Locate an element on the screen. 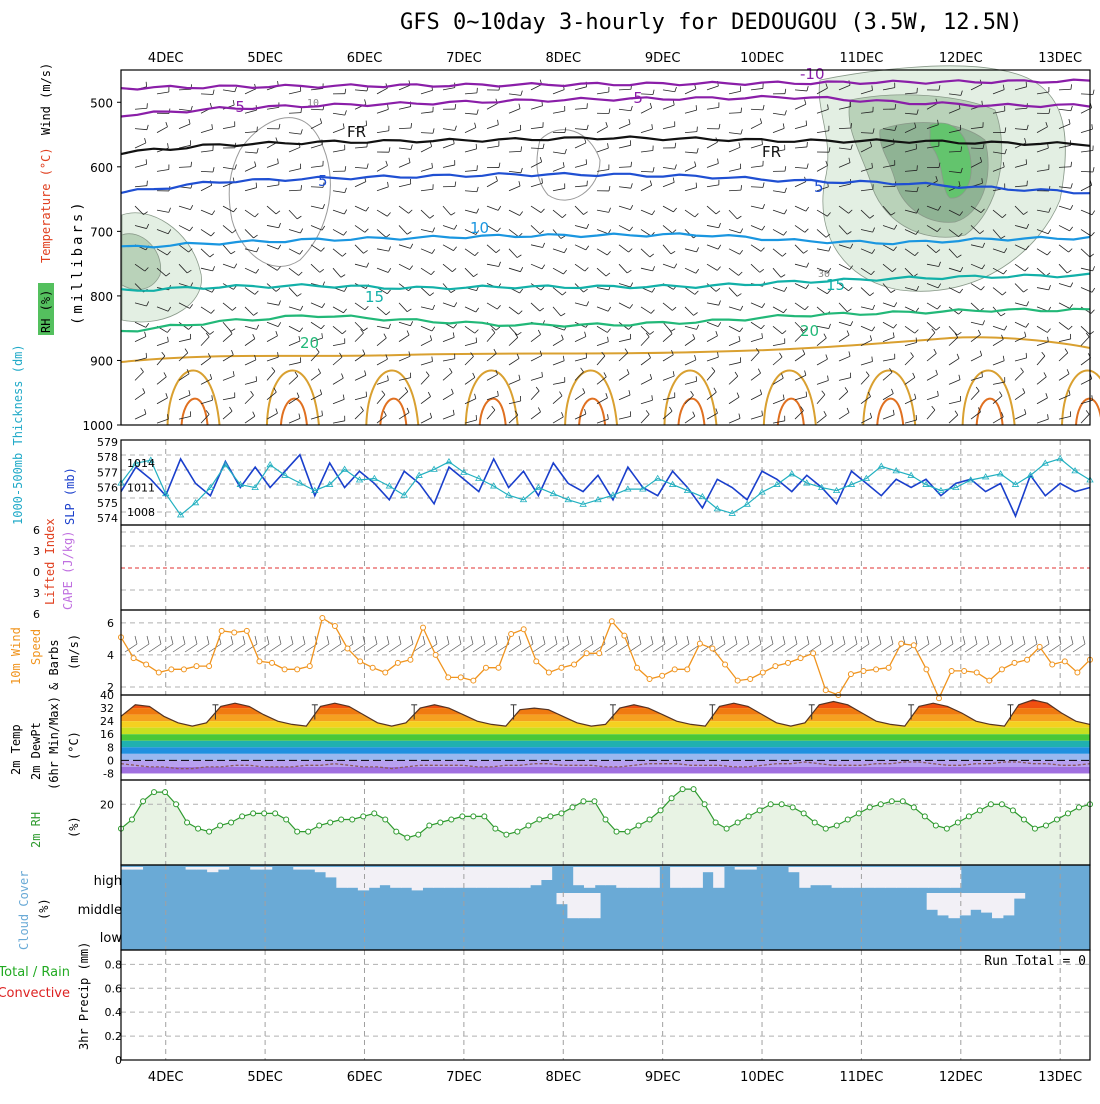 Image resolution: width=1100 pixels, height=1104 pixels. rh-contour is located at coordinates (279, 192).